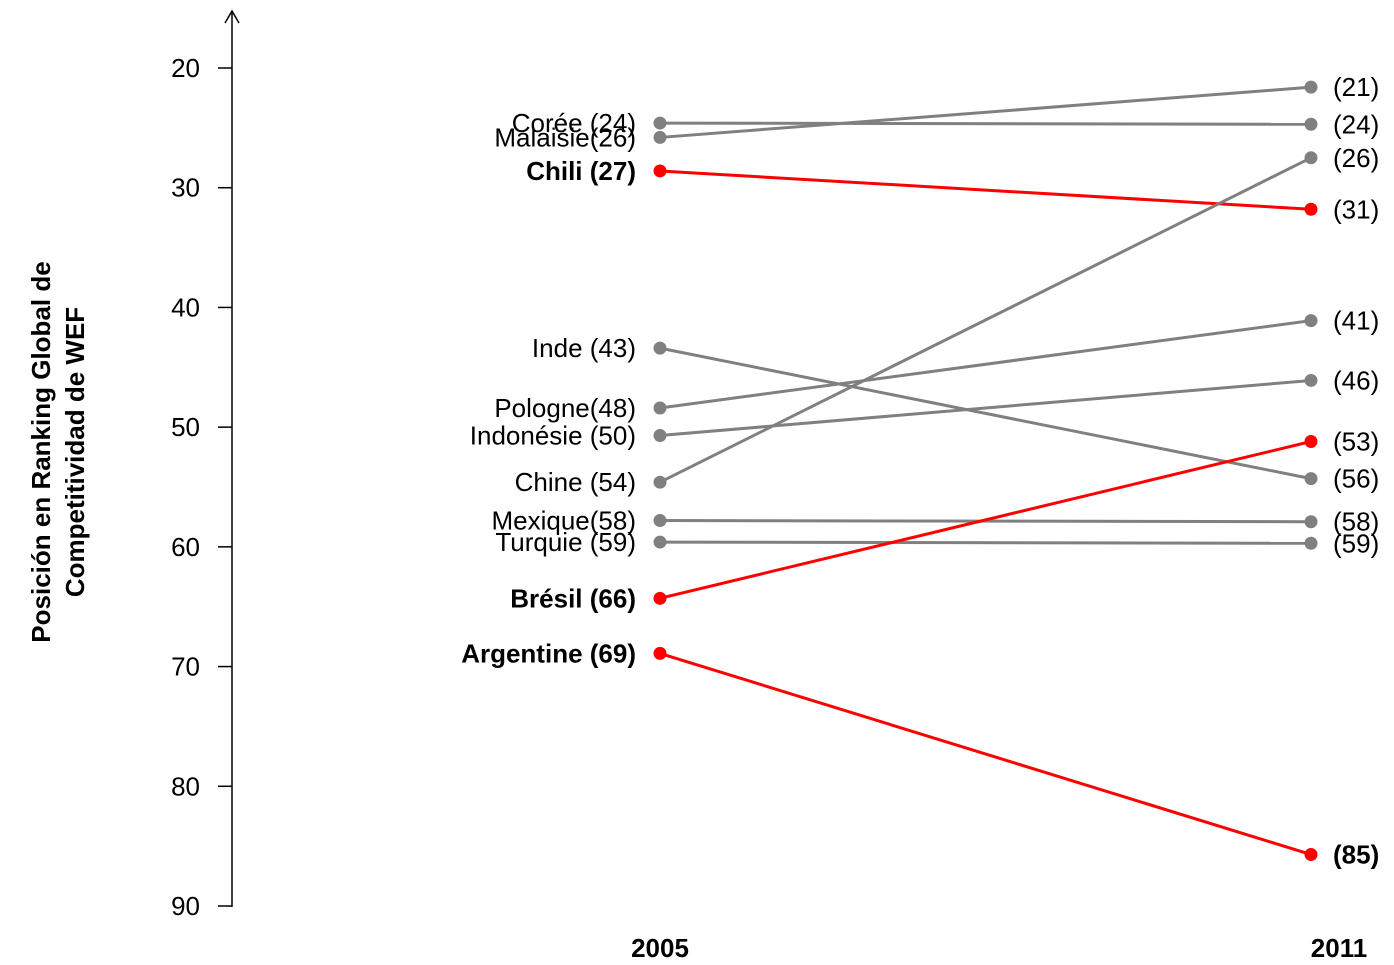 This screenshot has height=965, width=1394. I want to click on label-2011: (24), so click(1356, 124).